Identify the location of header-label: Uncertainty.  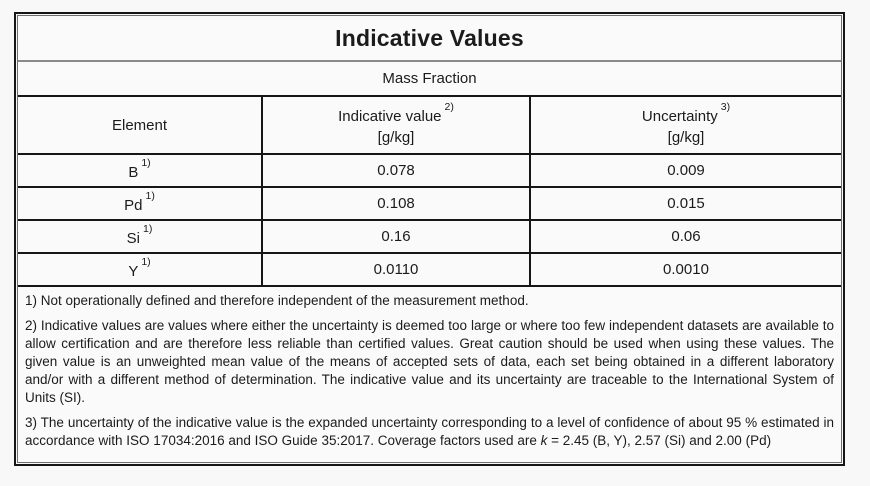
(679, 116).